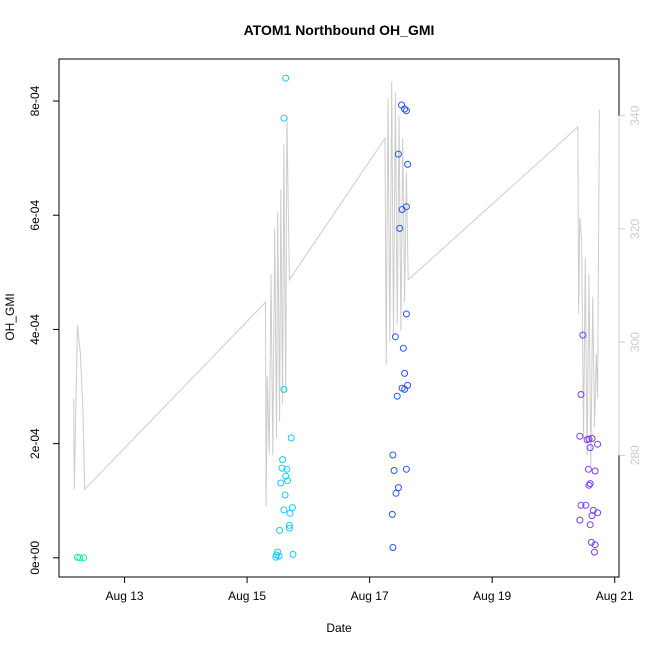 The width and height of the screenshot is (650, 650). Describe the element at coordinates (35, 215) in the screenshot. I see `y-tick-label: 6e-04` at that location.